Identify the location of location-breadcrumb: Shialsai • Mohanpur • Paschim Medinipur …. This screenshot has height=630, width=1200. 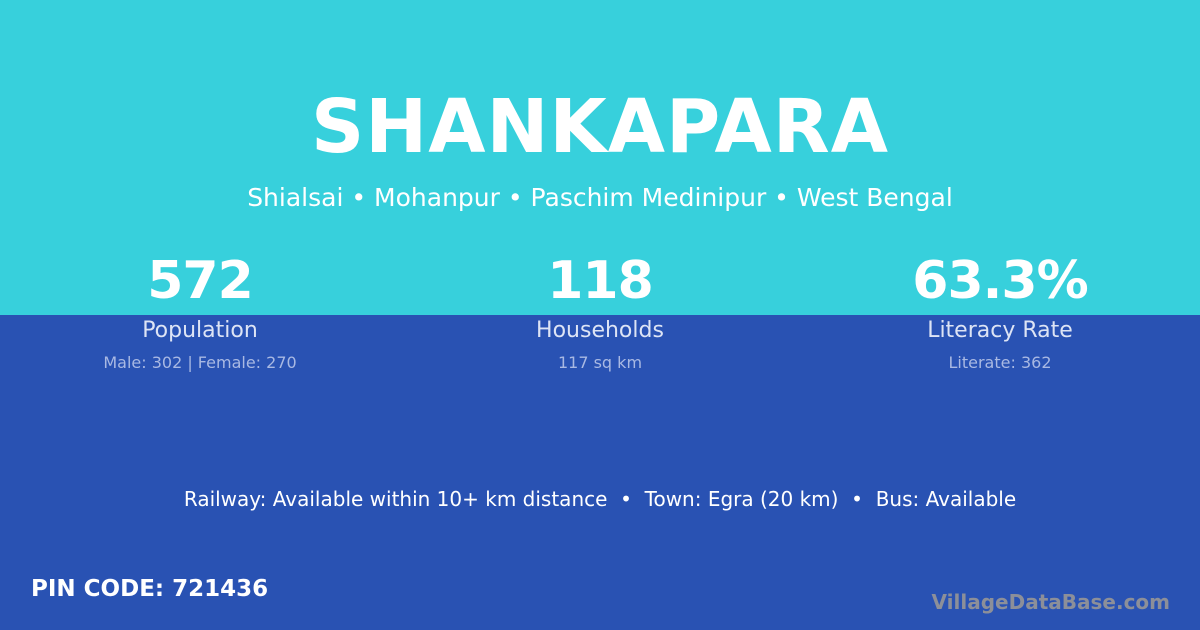
(600, 197).